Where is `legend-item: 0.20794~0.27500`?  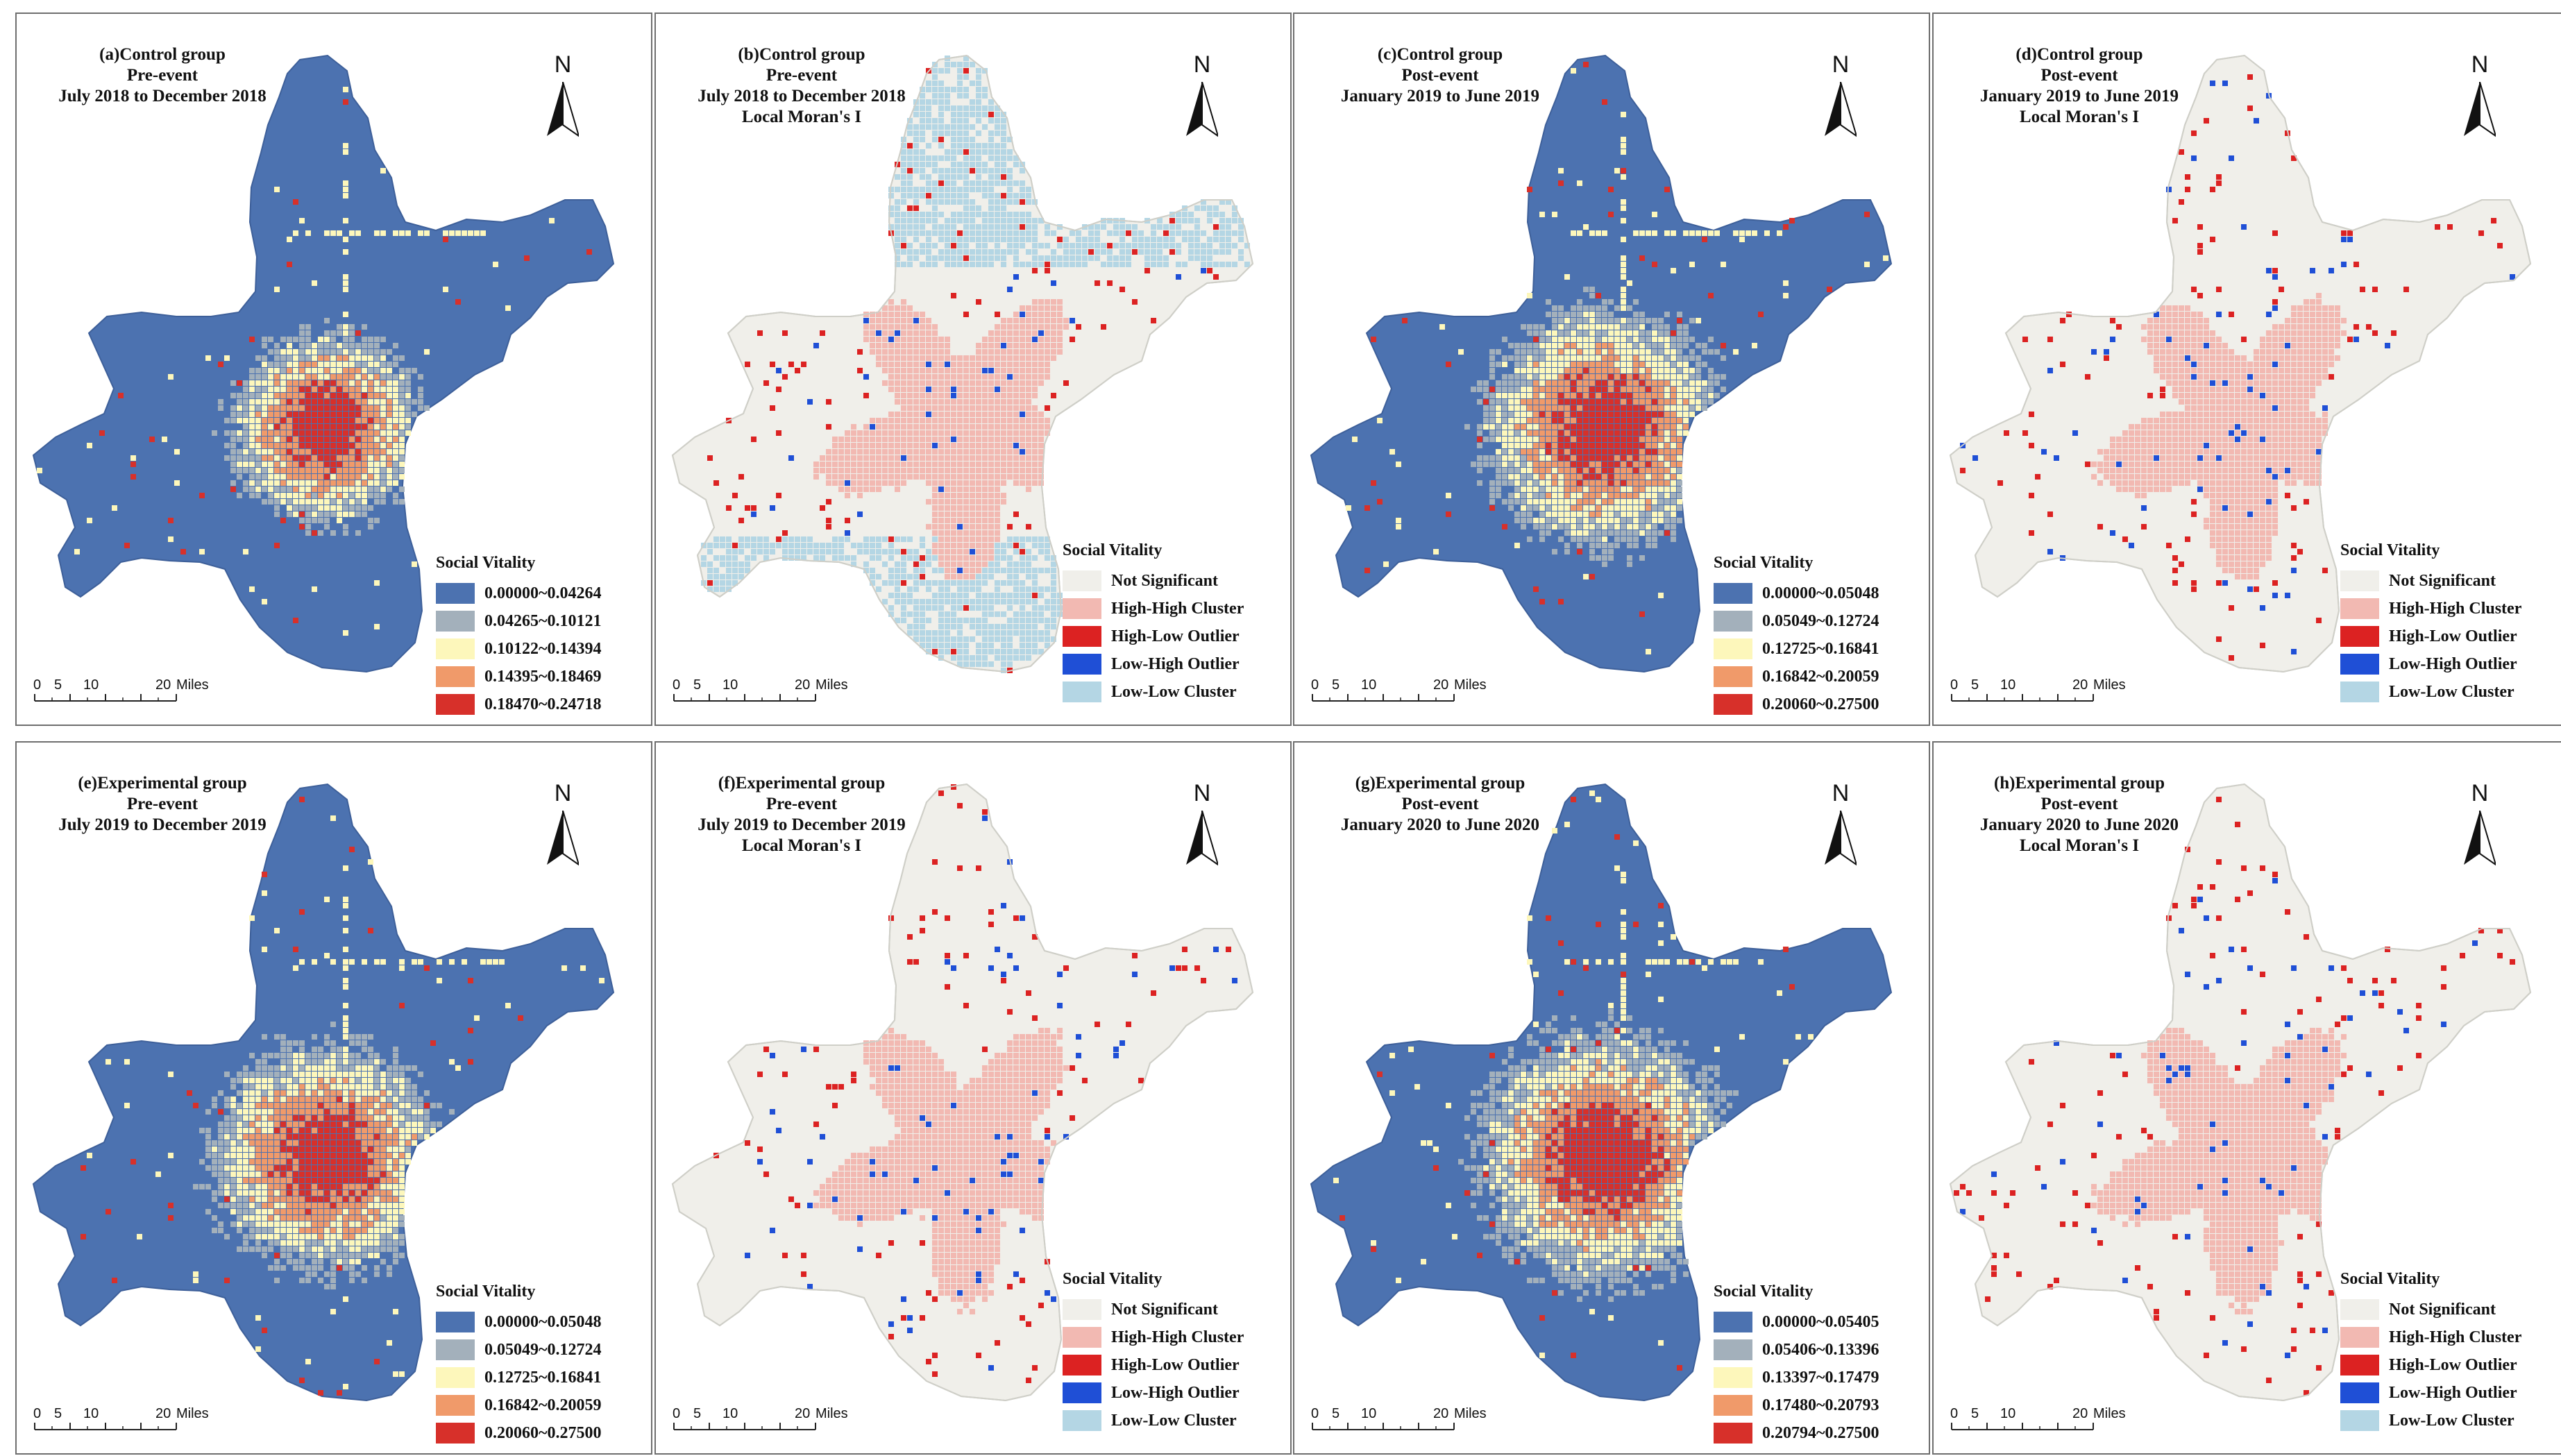
legend-item: 0.20794~0.27500 is located at coordinates (1796, 1433).